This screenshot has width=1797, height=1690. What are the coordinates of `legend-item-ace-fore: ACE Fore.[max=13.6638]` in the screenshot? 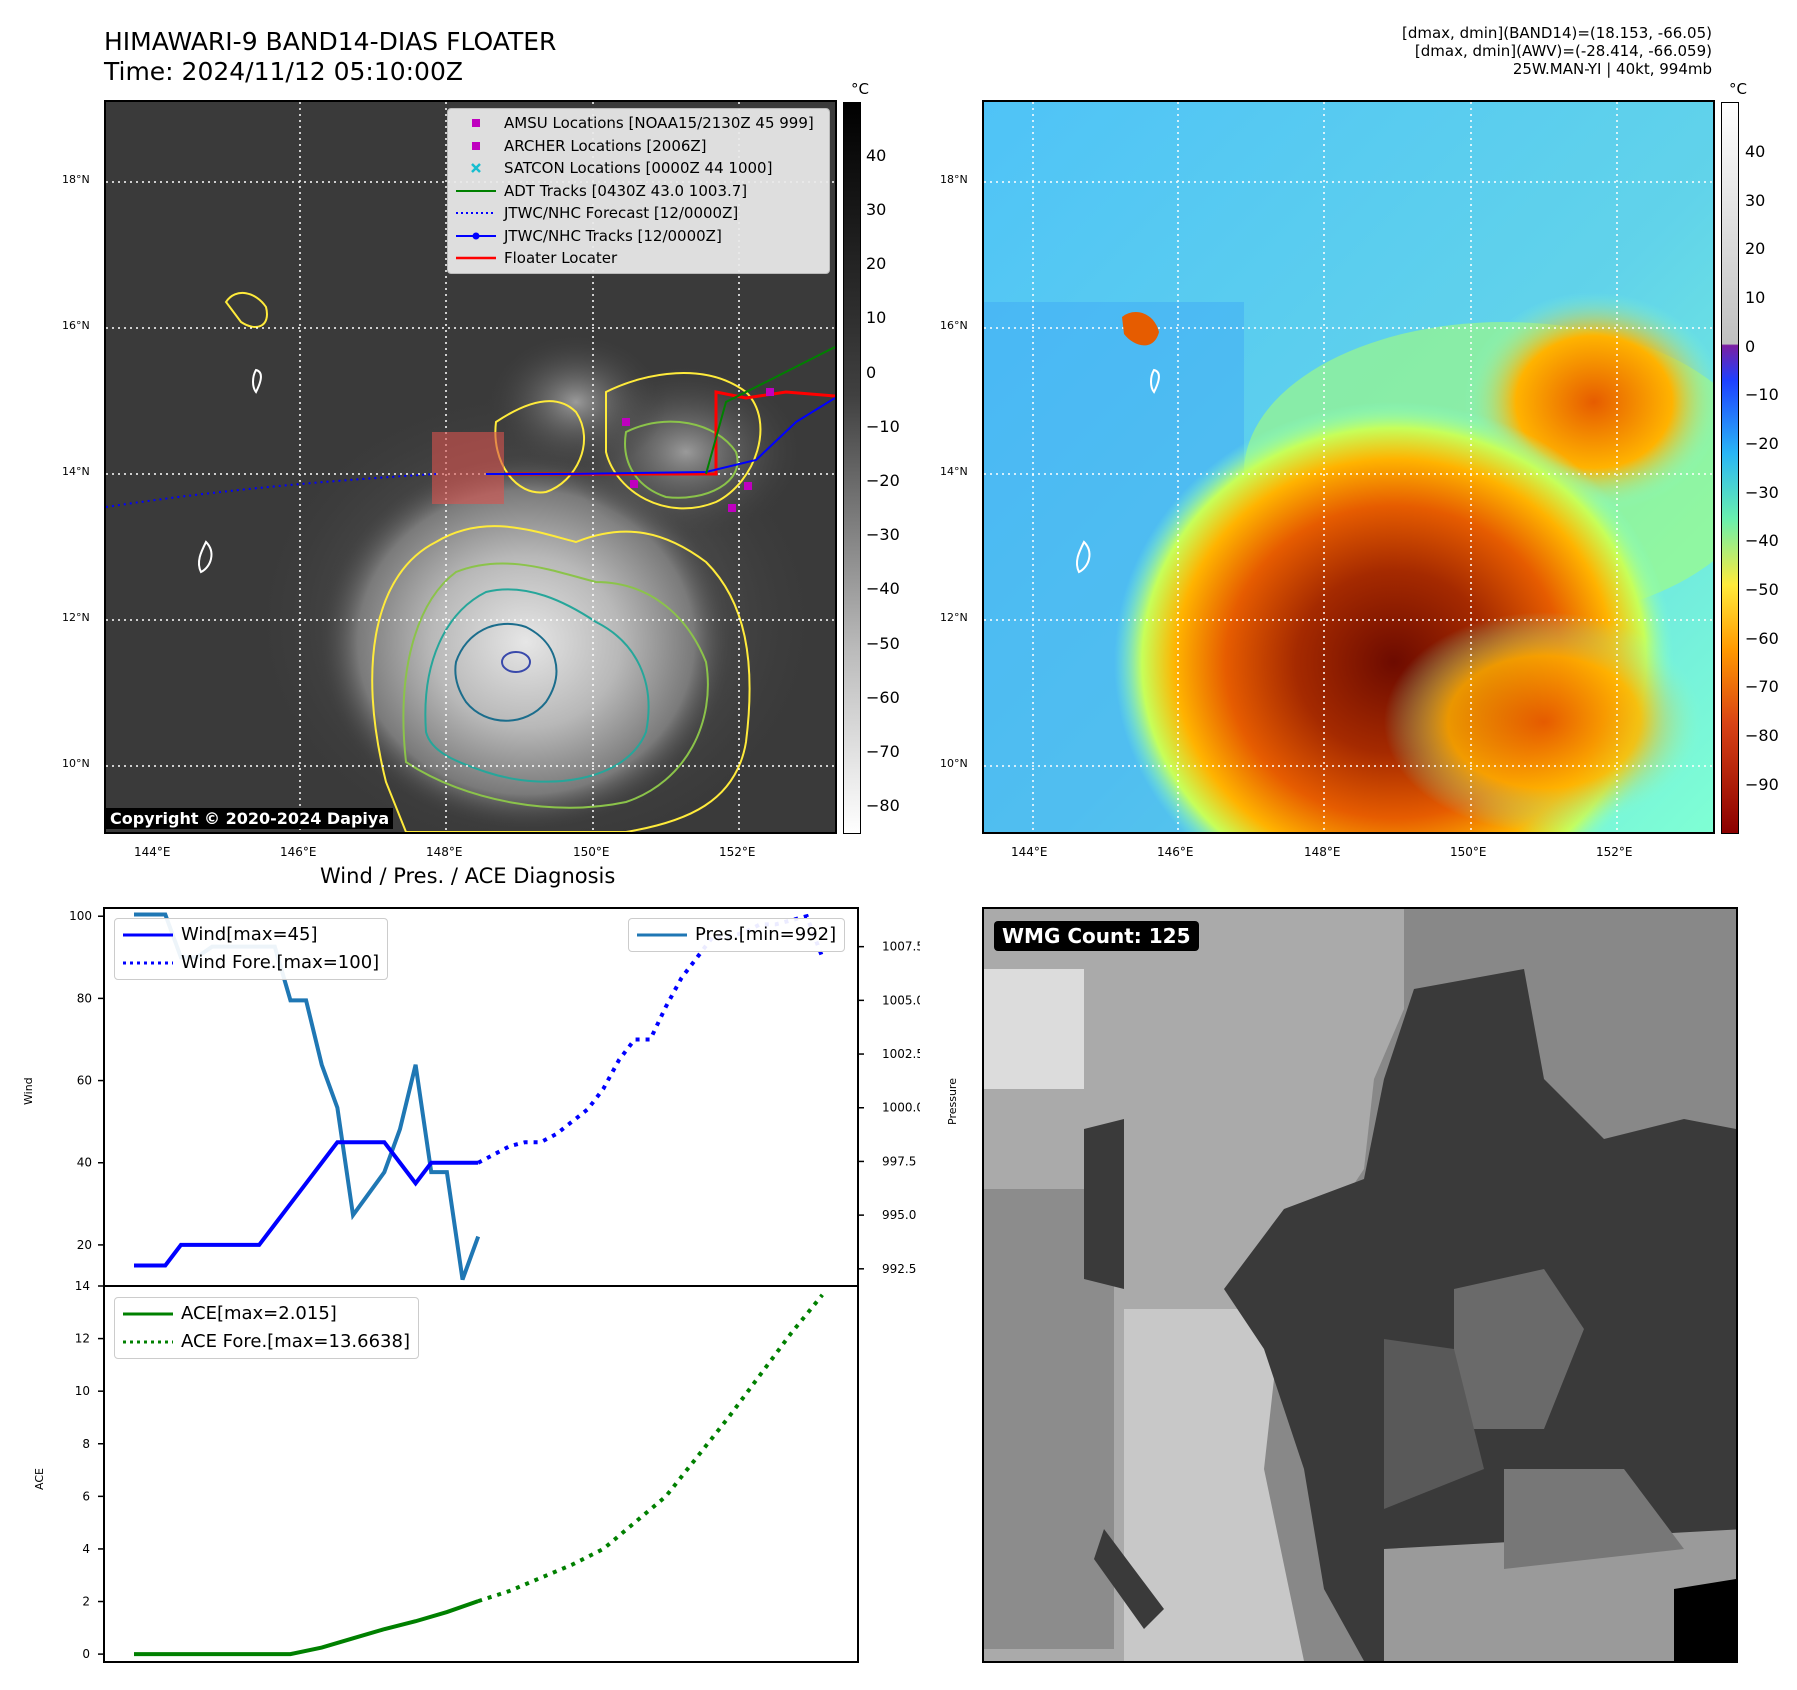 It's located at (266, 1342).